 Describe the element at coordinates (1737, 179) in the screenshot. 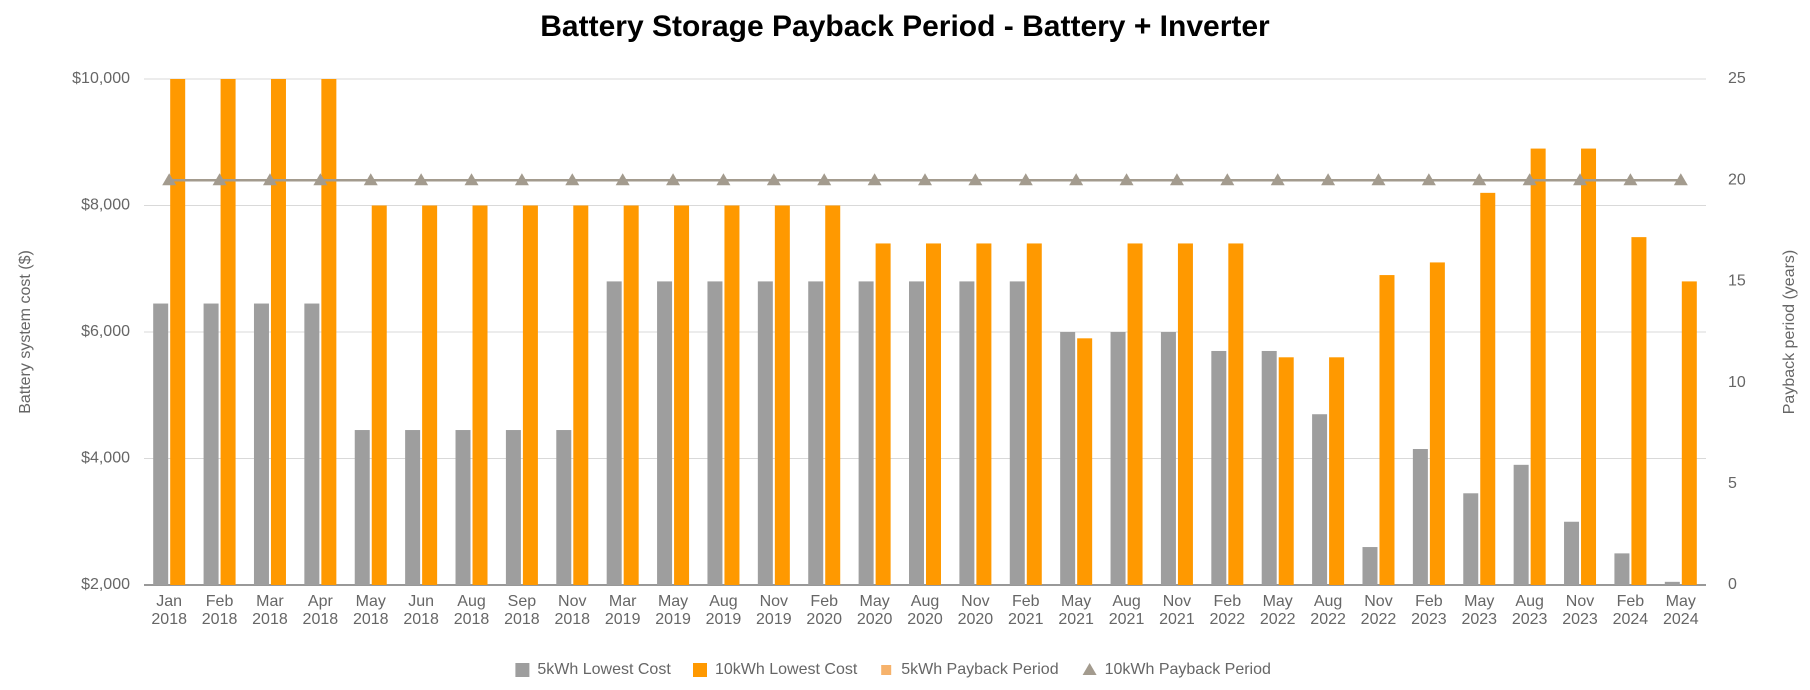

I see `y2-tick-label: 20` at that location.